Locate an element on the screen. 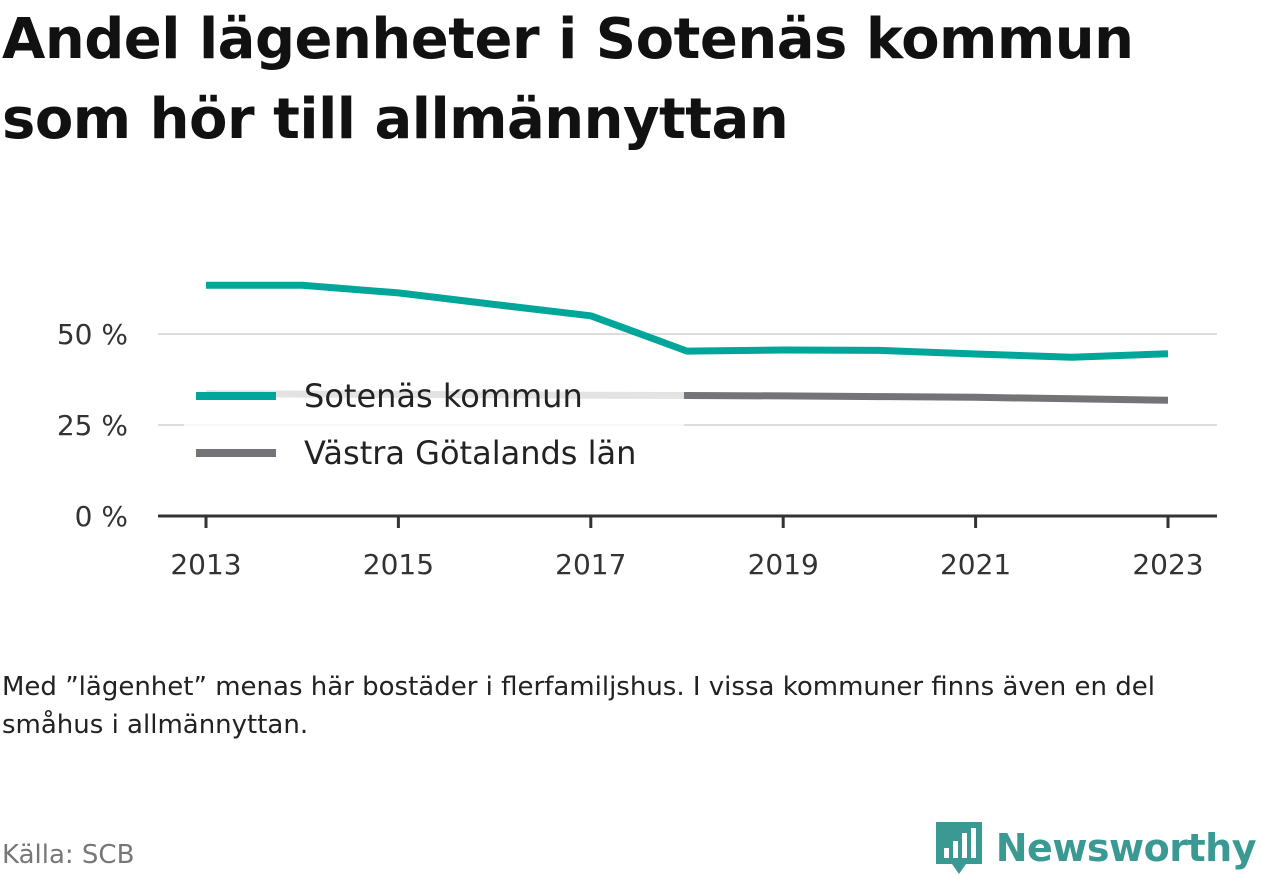  x-tick-label: 2023 is located at coordinates (1167, 564).